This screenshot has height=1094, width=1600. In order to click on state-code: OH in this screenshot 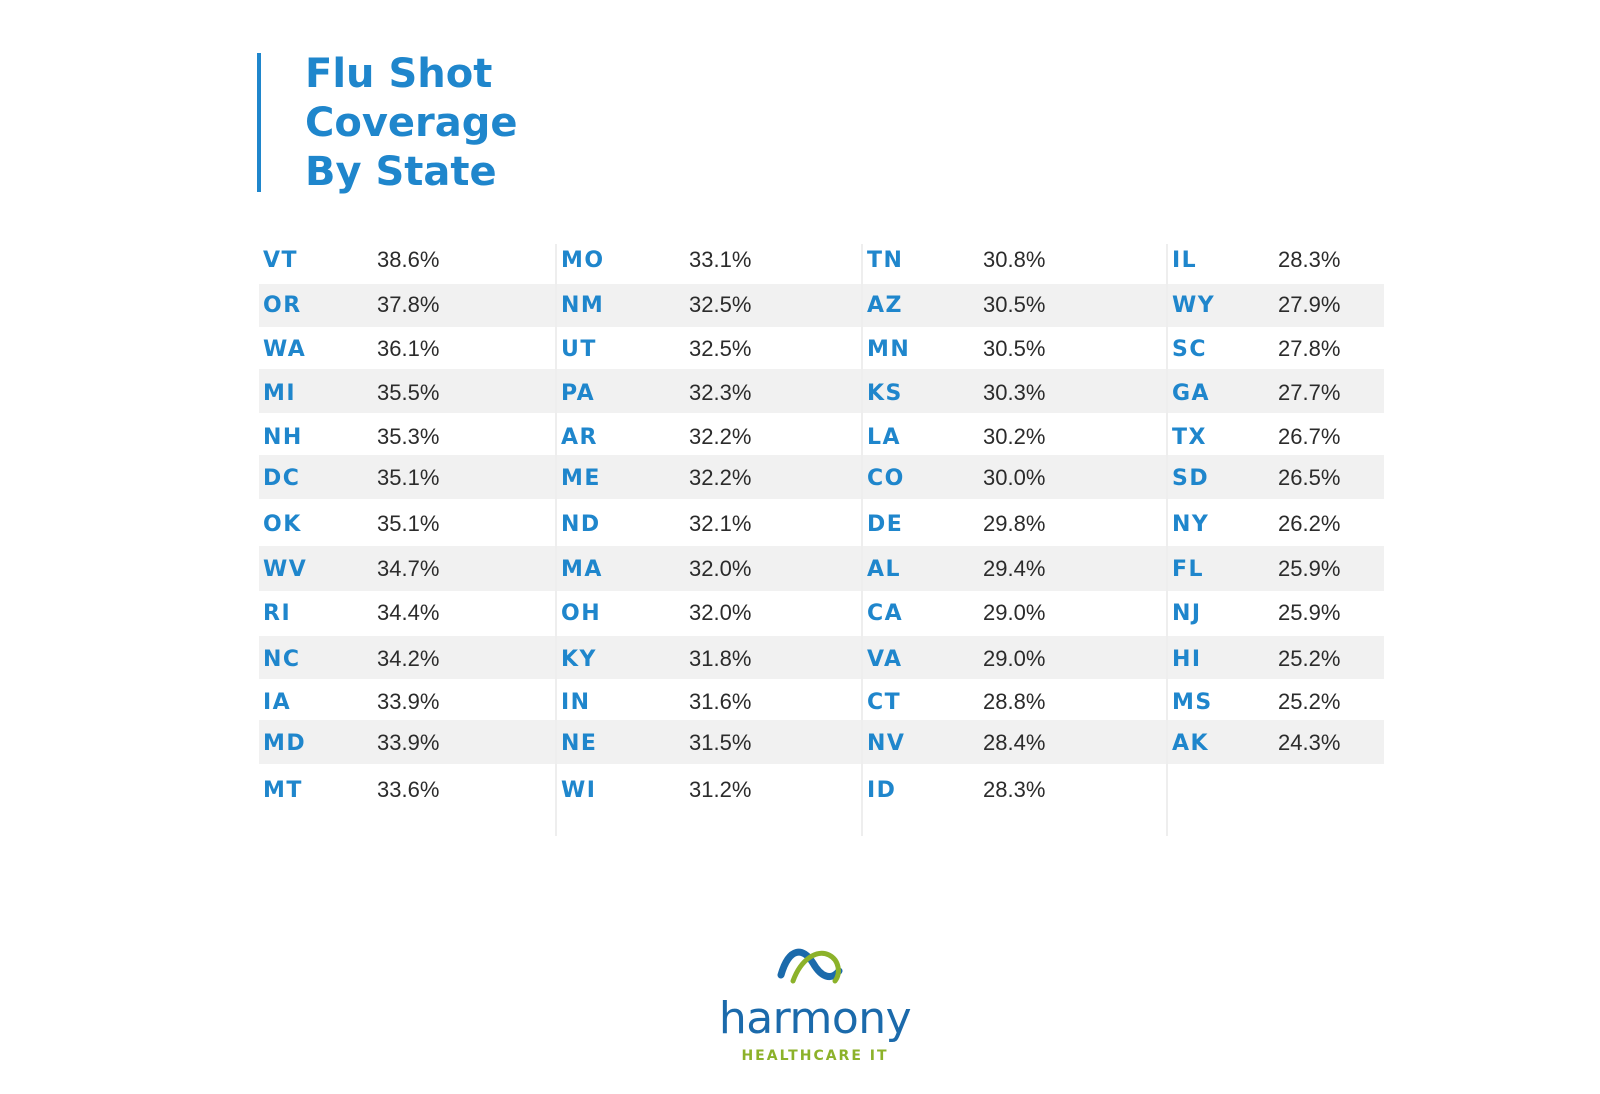, I will do `click(581, 613)`.